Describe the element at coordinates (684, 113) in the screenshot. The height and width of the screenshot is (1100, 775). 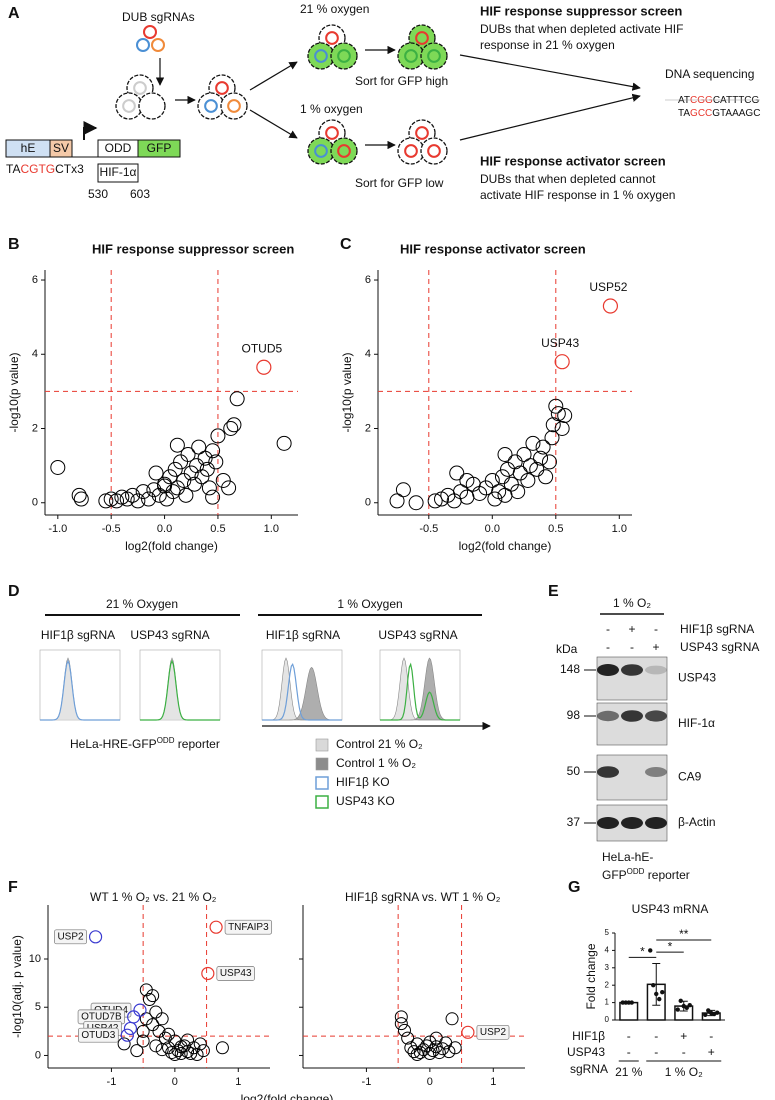
I see `seq-part: TA` at that location.